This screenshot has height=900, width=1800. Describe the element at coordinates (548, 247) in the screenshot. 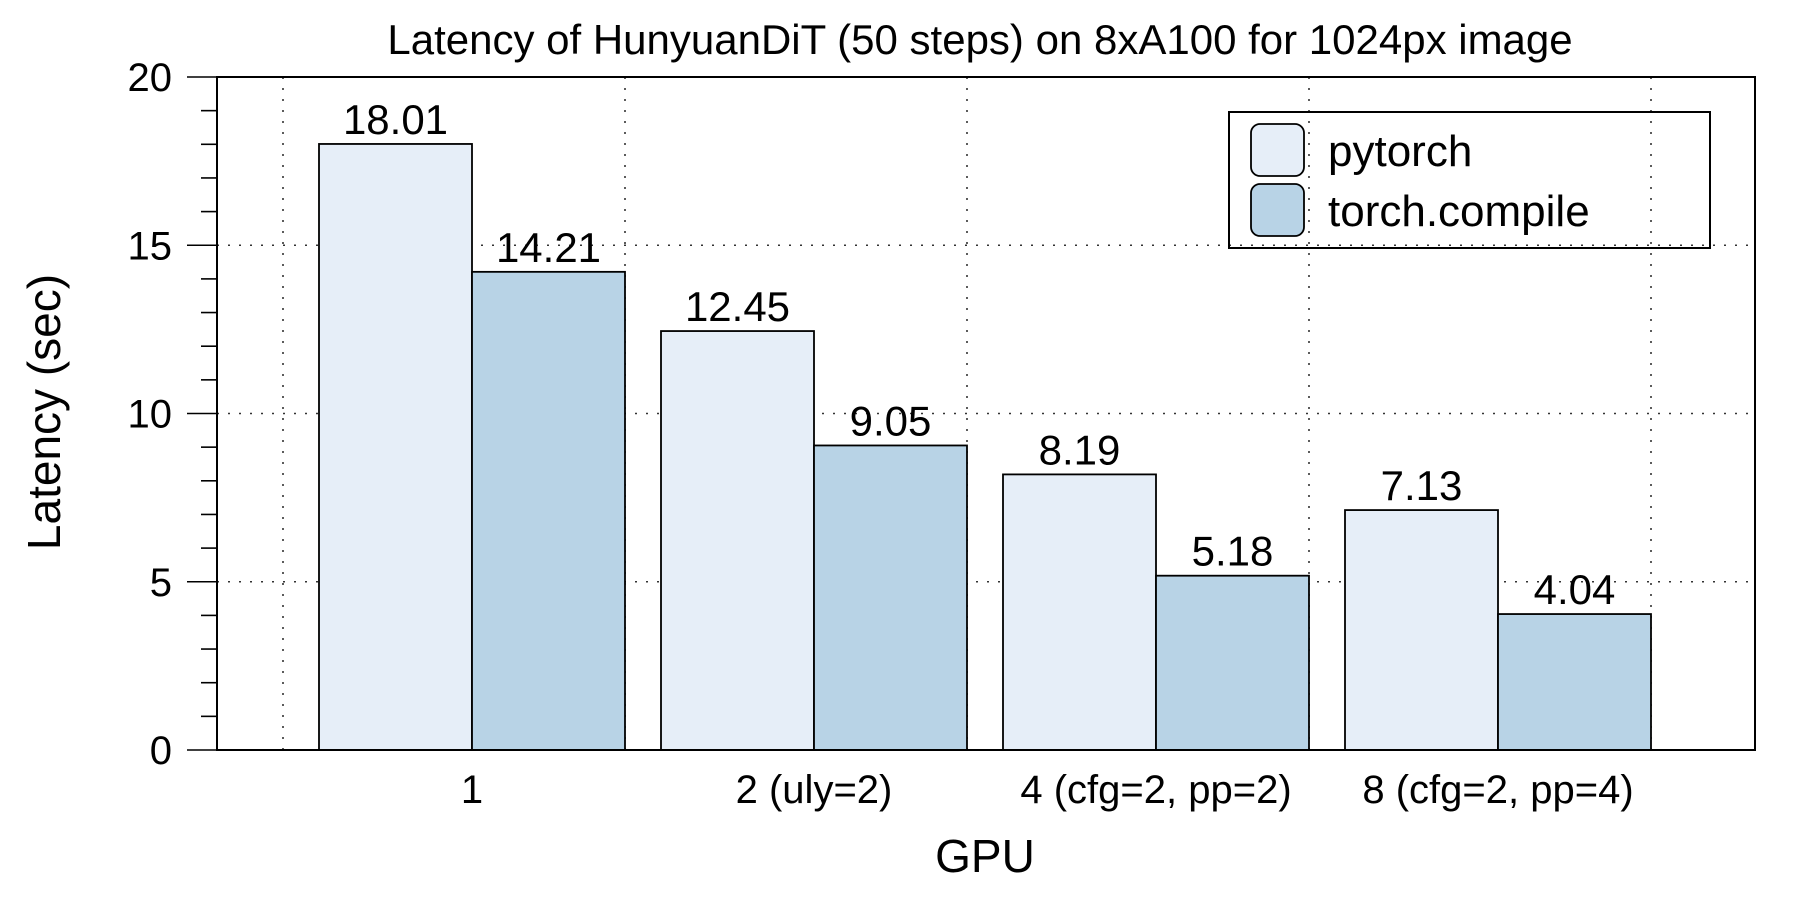

I see `data-label-torch-compile-1: 14.21` at that location.